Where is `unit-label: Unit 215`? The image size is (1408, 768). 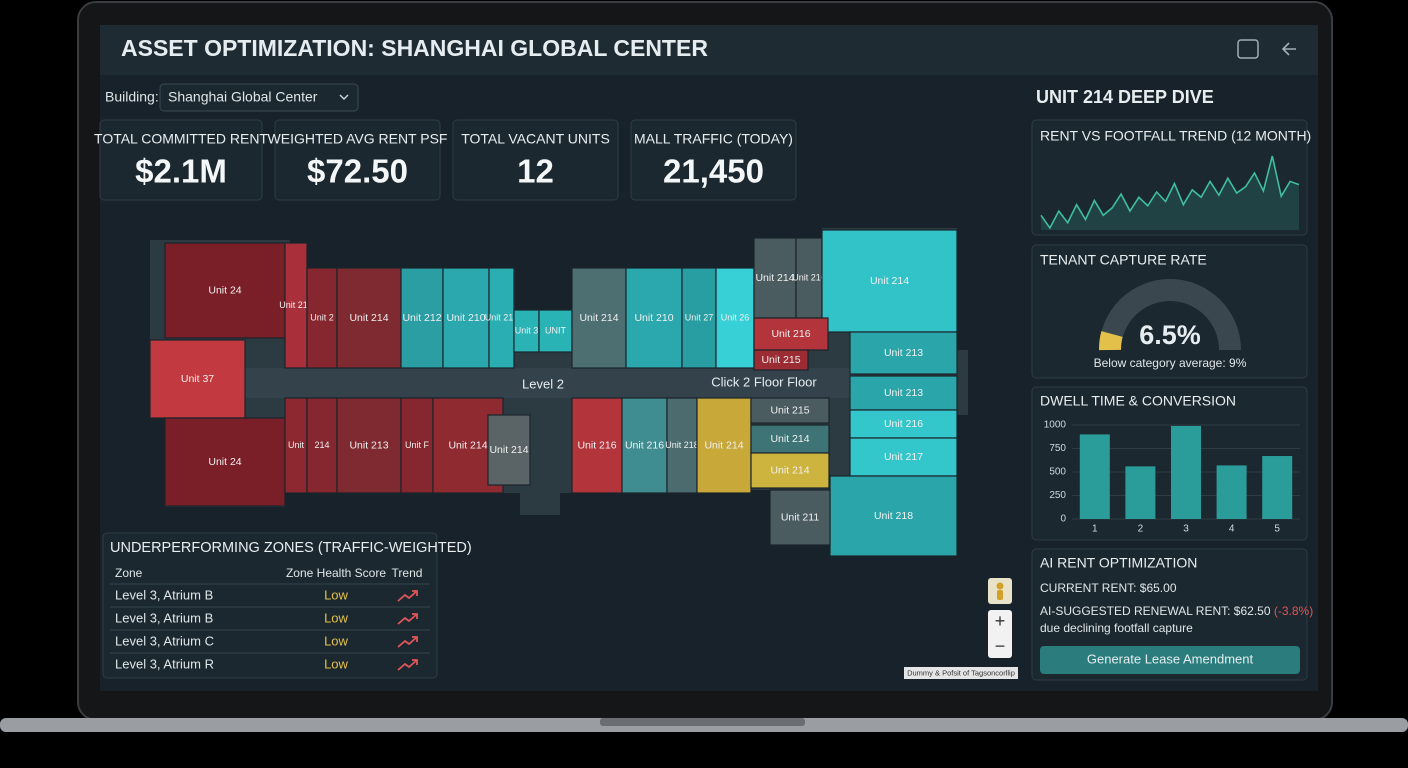 unit-label: Unit 215 is located at coordinates (780, 360).